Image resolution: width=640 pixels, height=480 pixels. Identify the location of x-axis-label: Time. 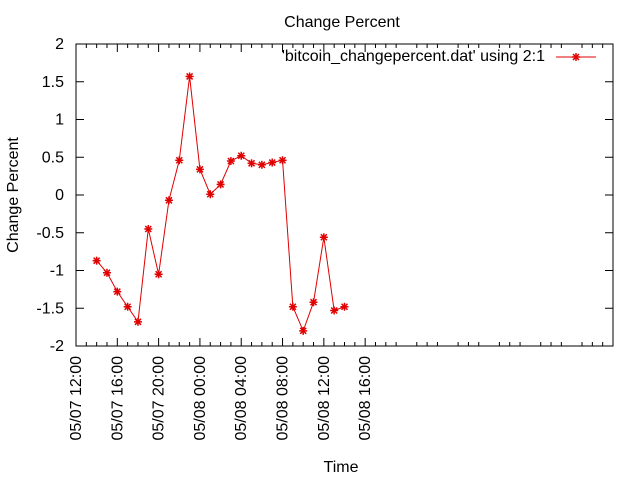
(341, 467).